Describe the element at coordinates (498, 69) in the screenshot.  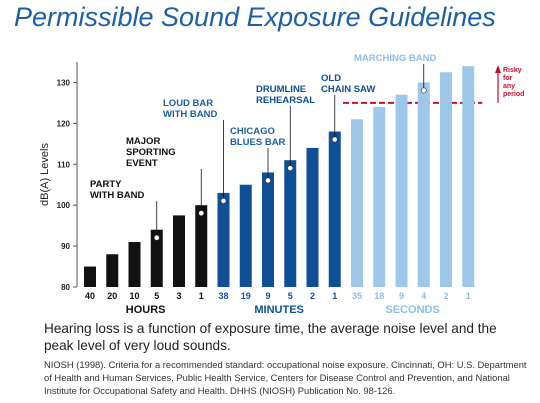
I see `risk-arrow-head` at that location.